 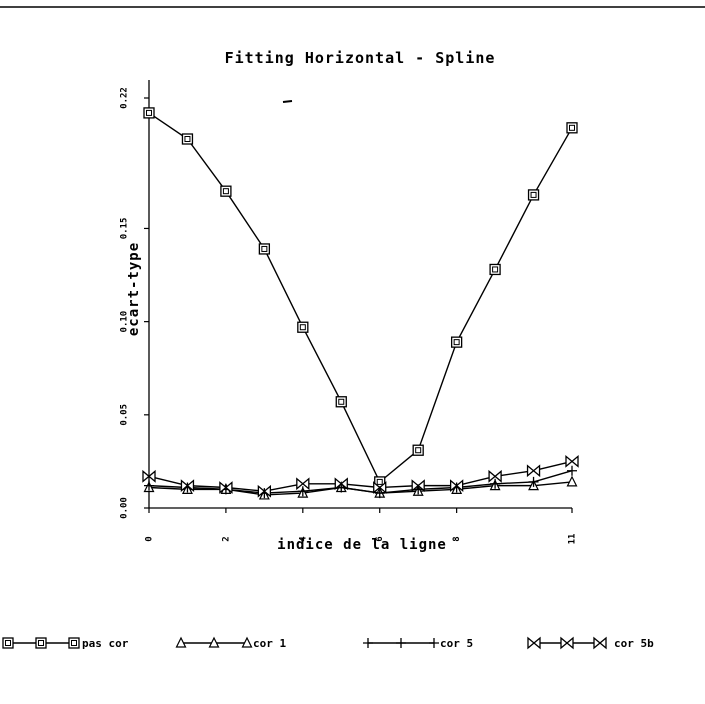 I want to click on legend: pas cor cor 1 cor 5 cor 5b, so click(x=328, y=643).